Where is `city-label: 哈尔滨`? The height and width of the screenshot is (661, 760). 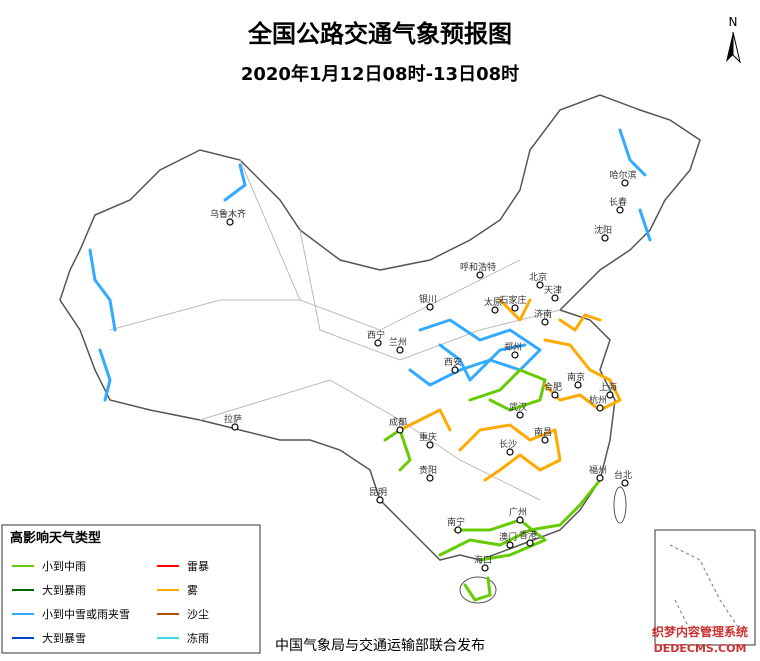
city-label: 哈尔滨 is located at coordinates (622, 175).